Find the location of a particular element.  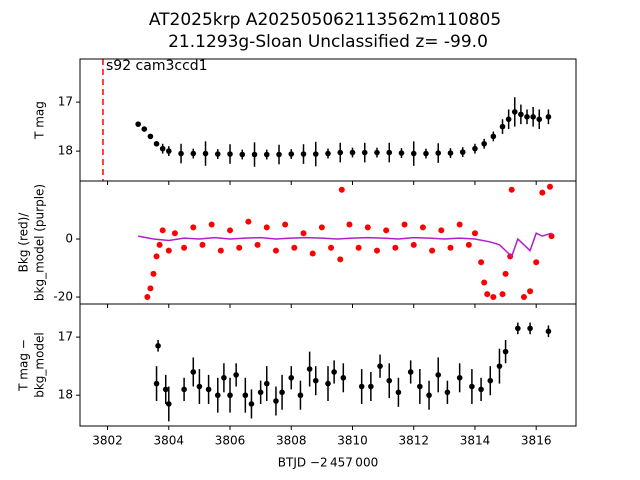

x-tick-label: 3806 is located at coordinates (230, 441).